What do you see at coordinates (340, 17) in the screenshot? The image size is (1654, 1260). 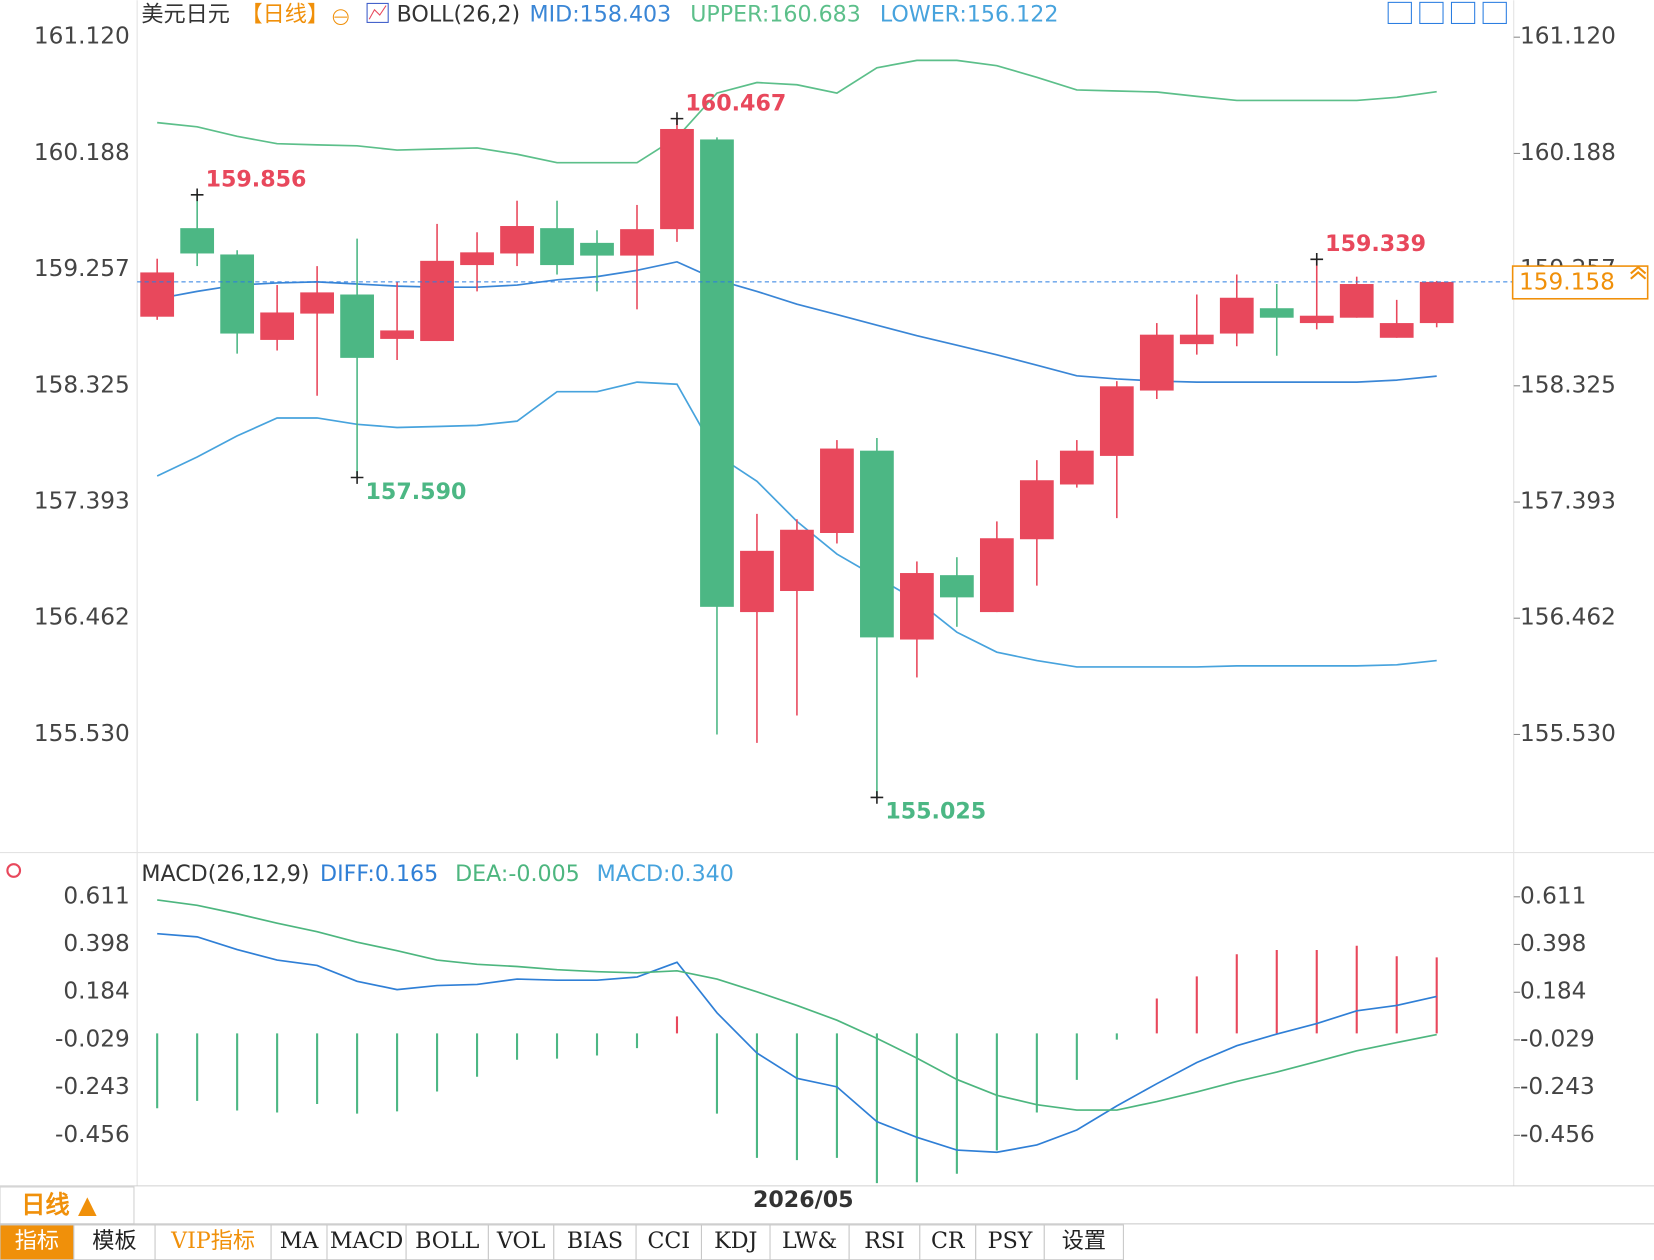 I see `period-icon` at bounding box center [340, 17].